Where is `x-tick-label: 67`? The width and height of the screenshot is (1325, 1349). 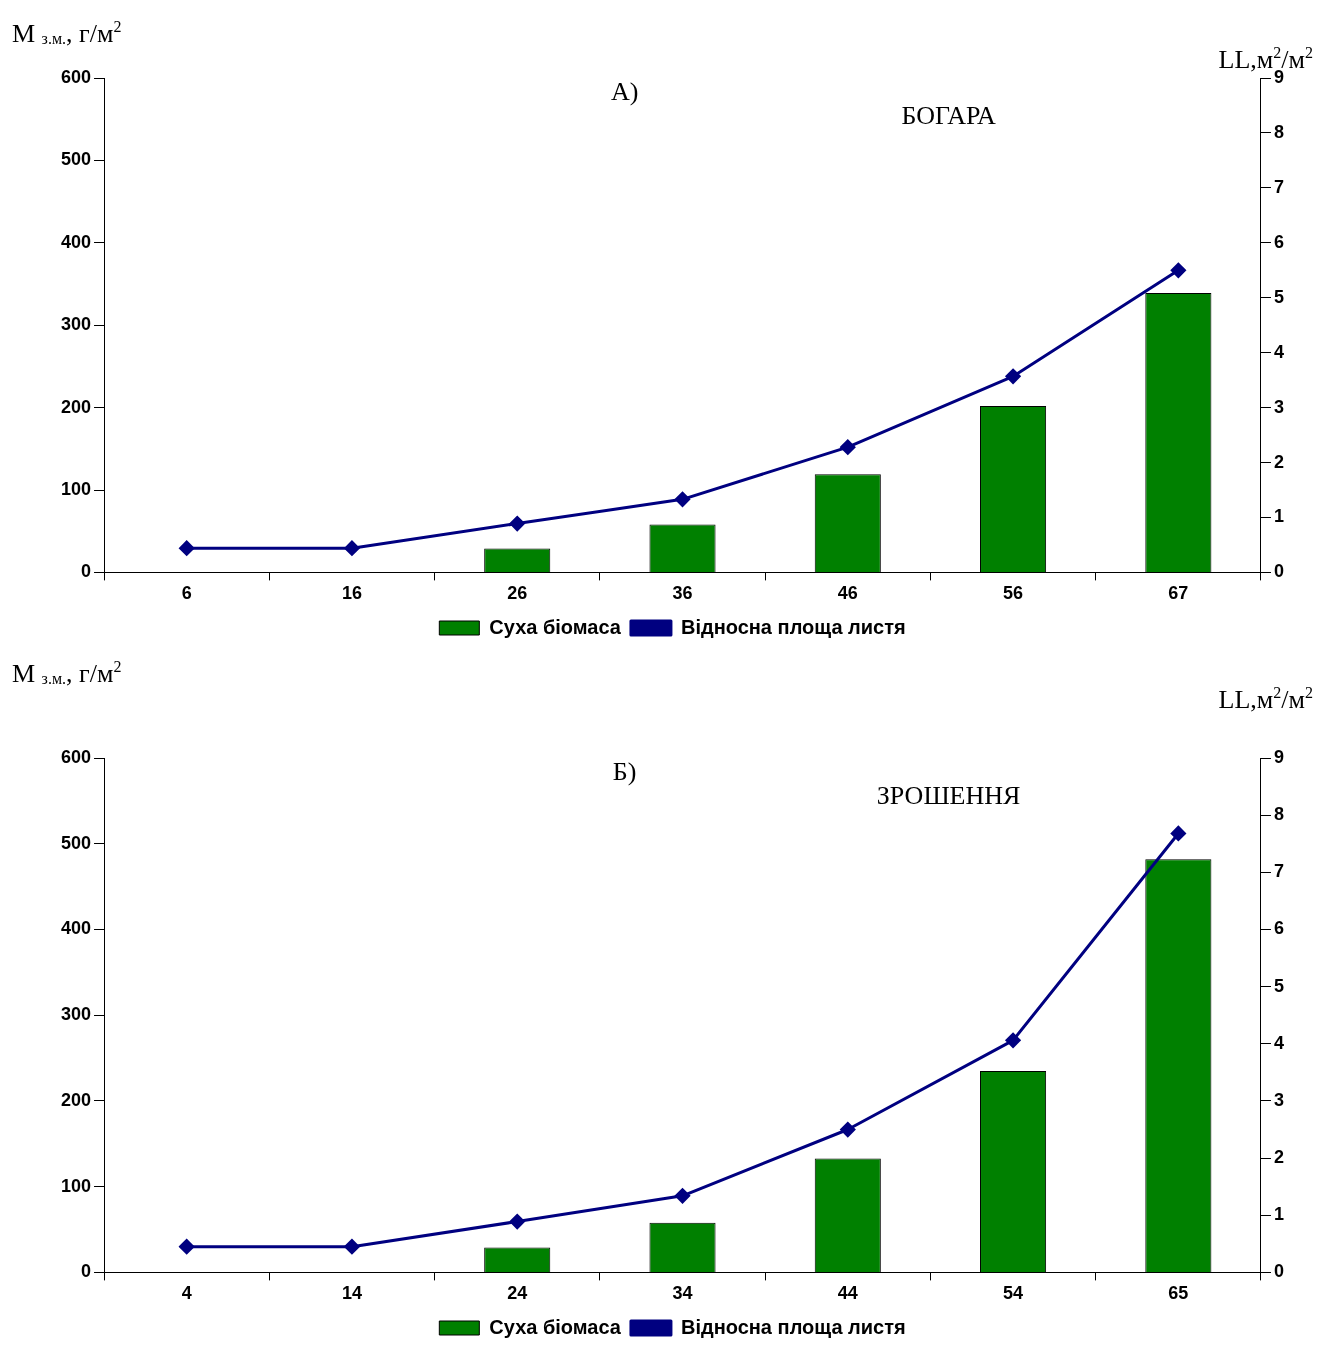 x-tick-label: 67 is located at coordinates (1178, 593).